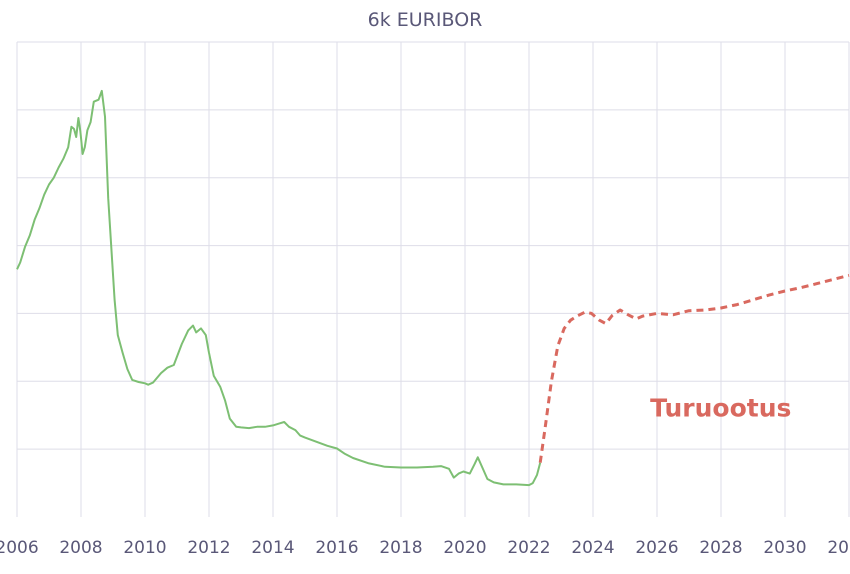 The width and height of the screenshot is (850, 574). What do you see at coordinates (272, 548) in the screenshot?
I see `x-tick-label-2014: 2014` at bounding box center [272, 548].